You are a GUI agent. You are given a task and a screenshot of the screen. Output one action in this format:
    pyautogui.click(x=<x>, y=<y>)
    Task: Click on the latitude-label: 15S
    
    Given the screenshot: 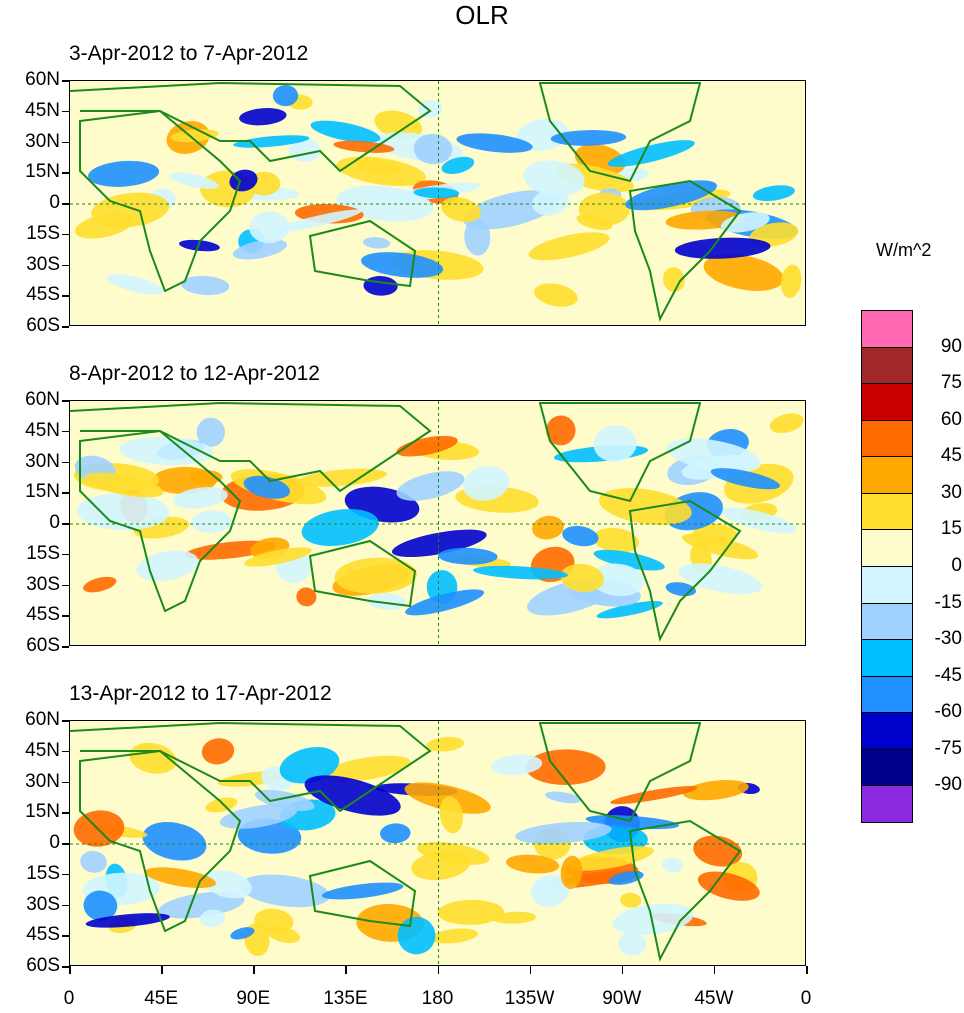 What is the action you would take?
    pyautogui.click(x=43, y=873)
    